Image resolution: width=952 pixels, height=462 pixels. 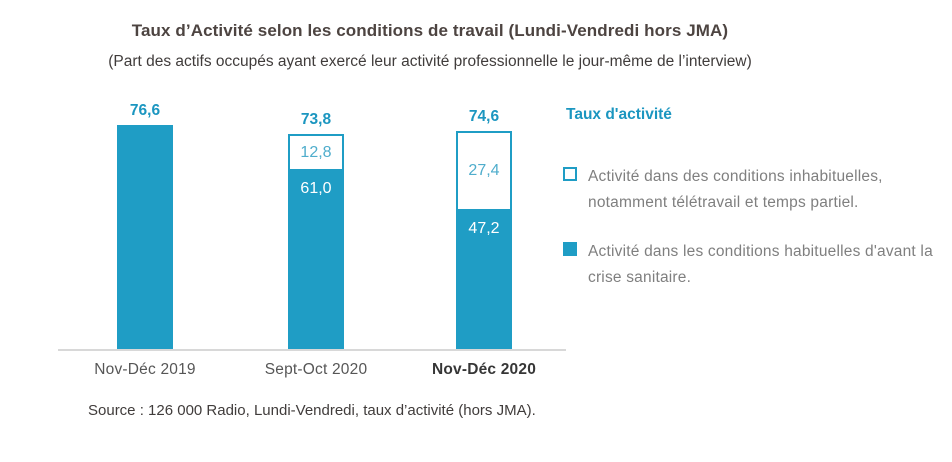 I want to click on bar-sept-oct-2020: 73,8 12,8 61,0, so click(x=316, y=230).